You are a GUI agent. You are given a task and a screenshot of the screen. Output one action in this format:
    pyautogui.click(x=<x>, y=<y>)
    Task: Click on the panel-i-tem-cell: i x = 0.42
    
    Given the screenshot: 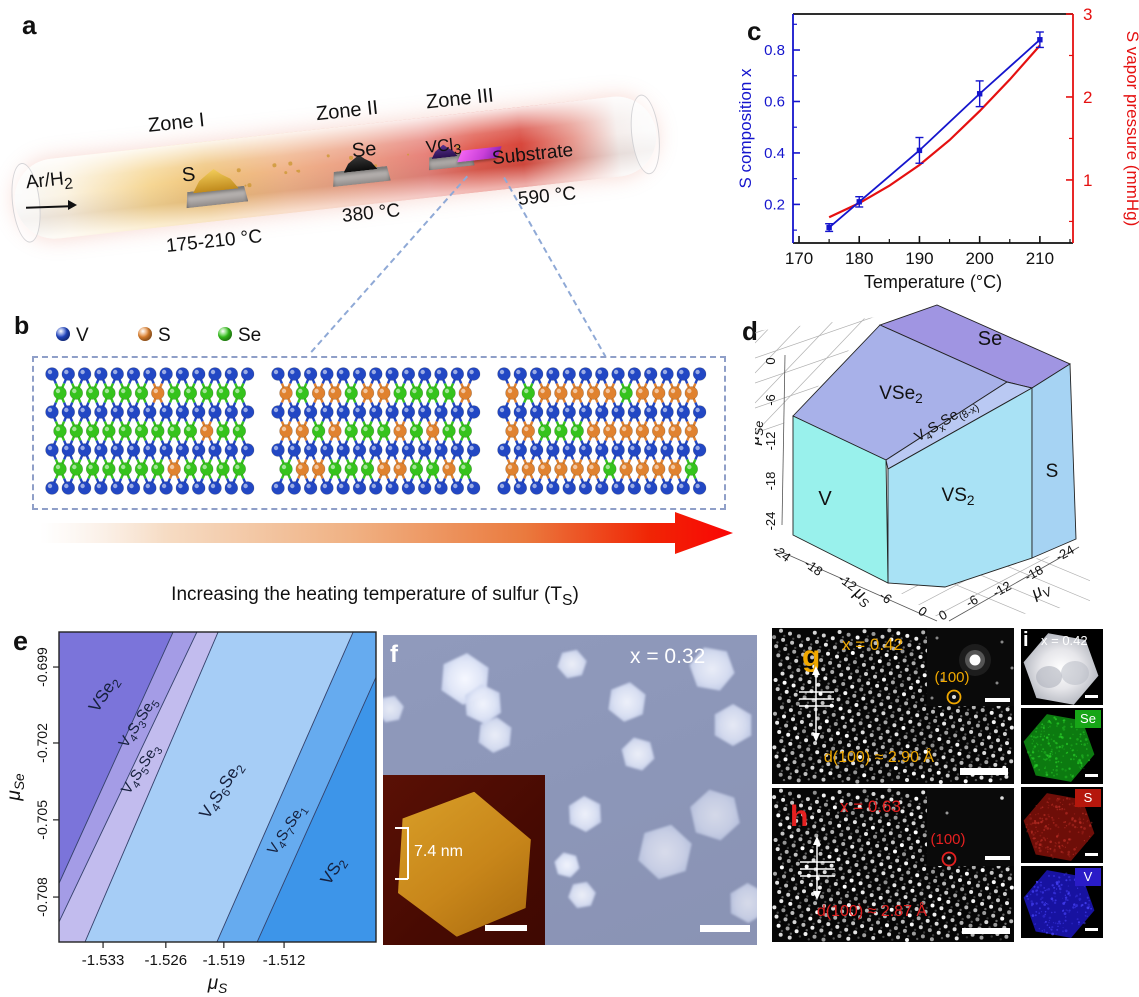 What is the action you would take?
    pyautogui.click(x=1062, y=667)
    